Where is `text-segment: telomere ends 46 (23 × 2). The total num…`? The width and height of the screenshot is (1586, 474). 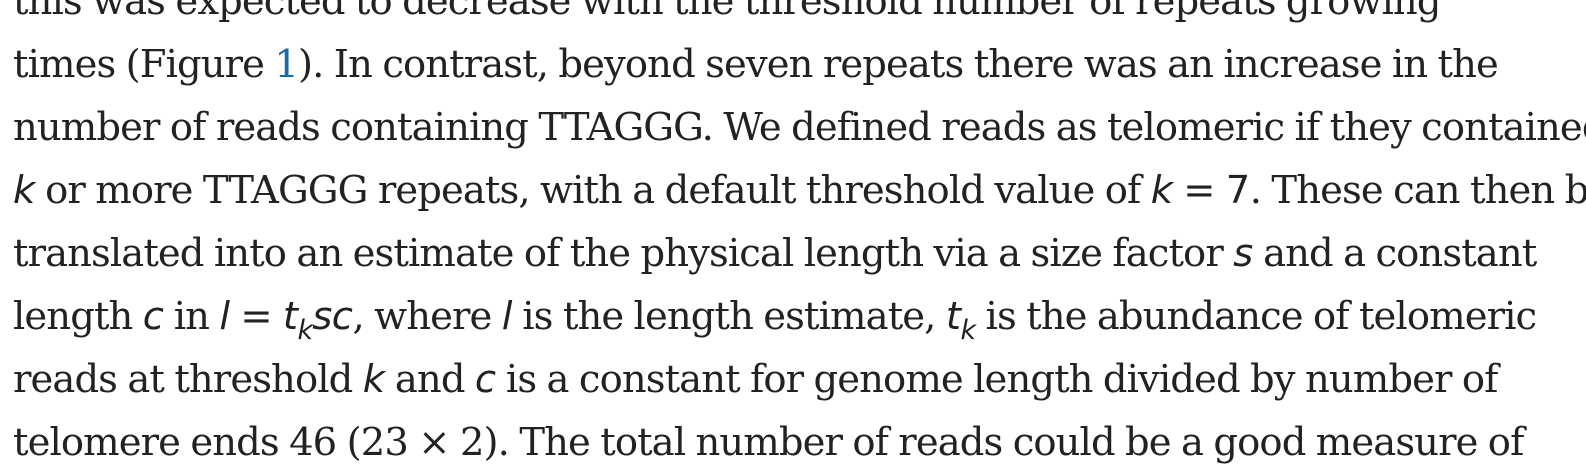 text-segment: telomere ends 46 (23 × 2). The total num… is located at coordinates (768, 442).